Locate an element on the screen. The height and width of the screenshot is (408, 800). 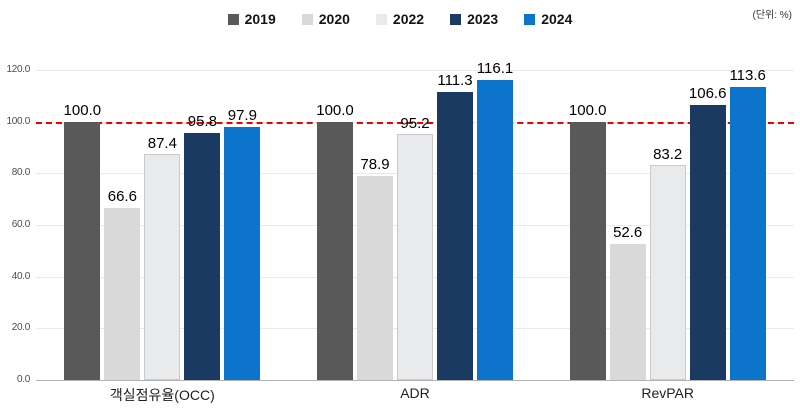
legend-item-2022: 2022 is located at coordinates (400, 19).